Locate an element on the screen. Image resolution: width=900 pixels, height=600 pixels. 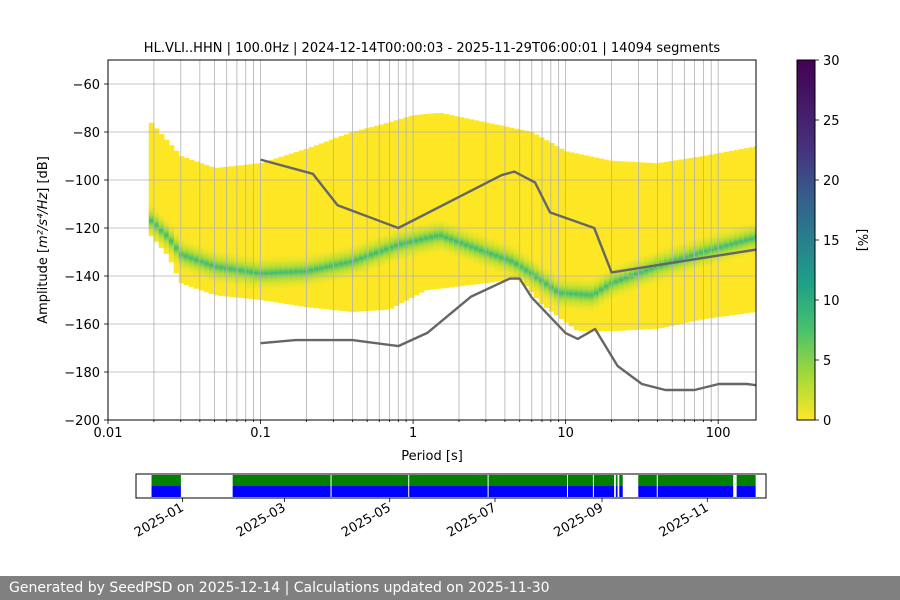
x-tick-label: 0.1 is located at coordinates (260, 433).